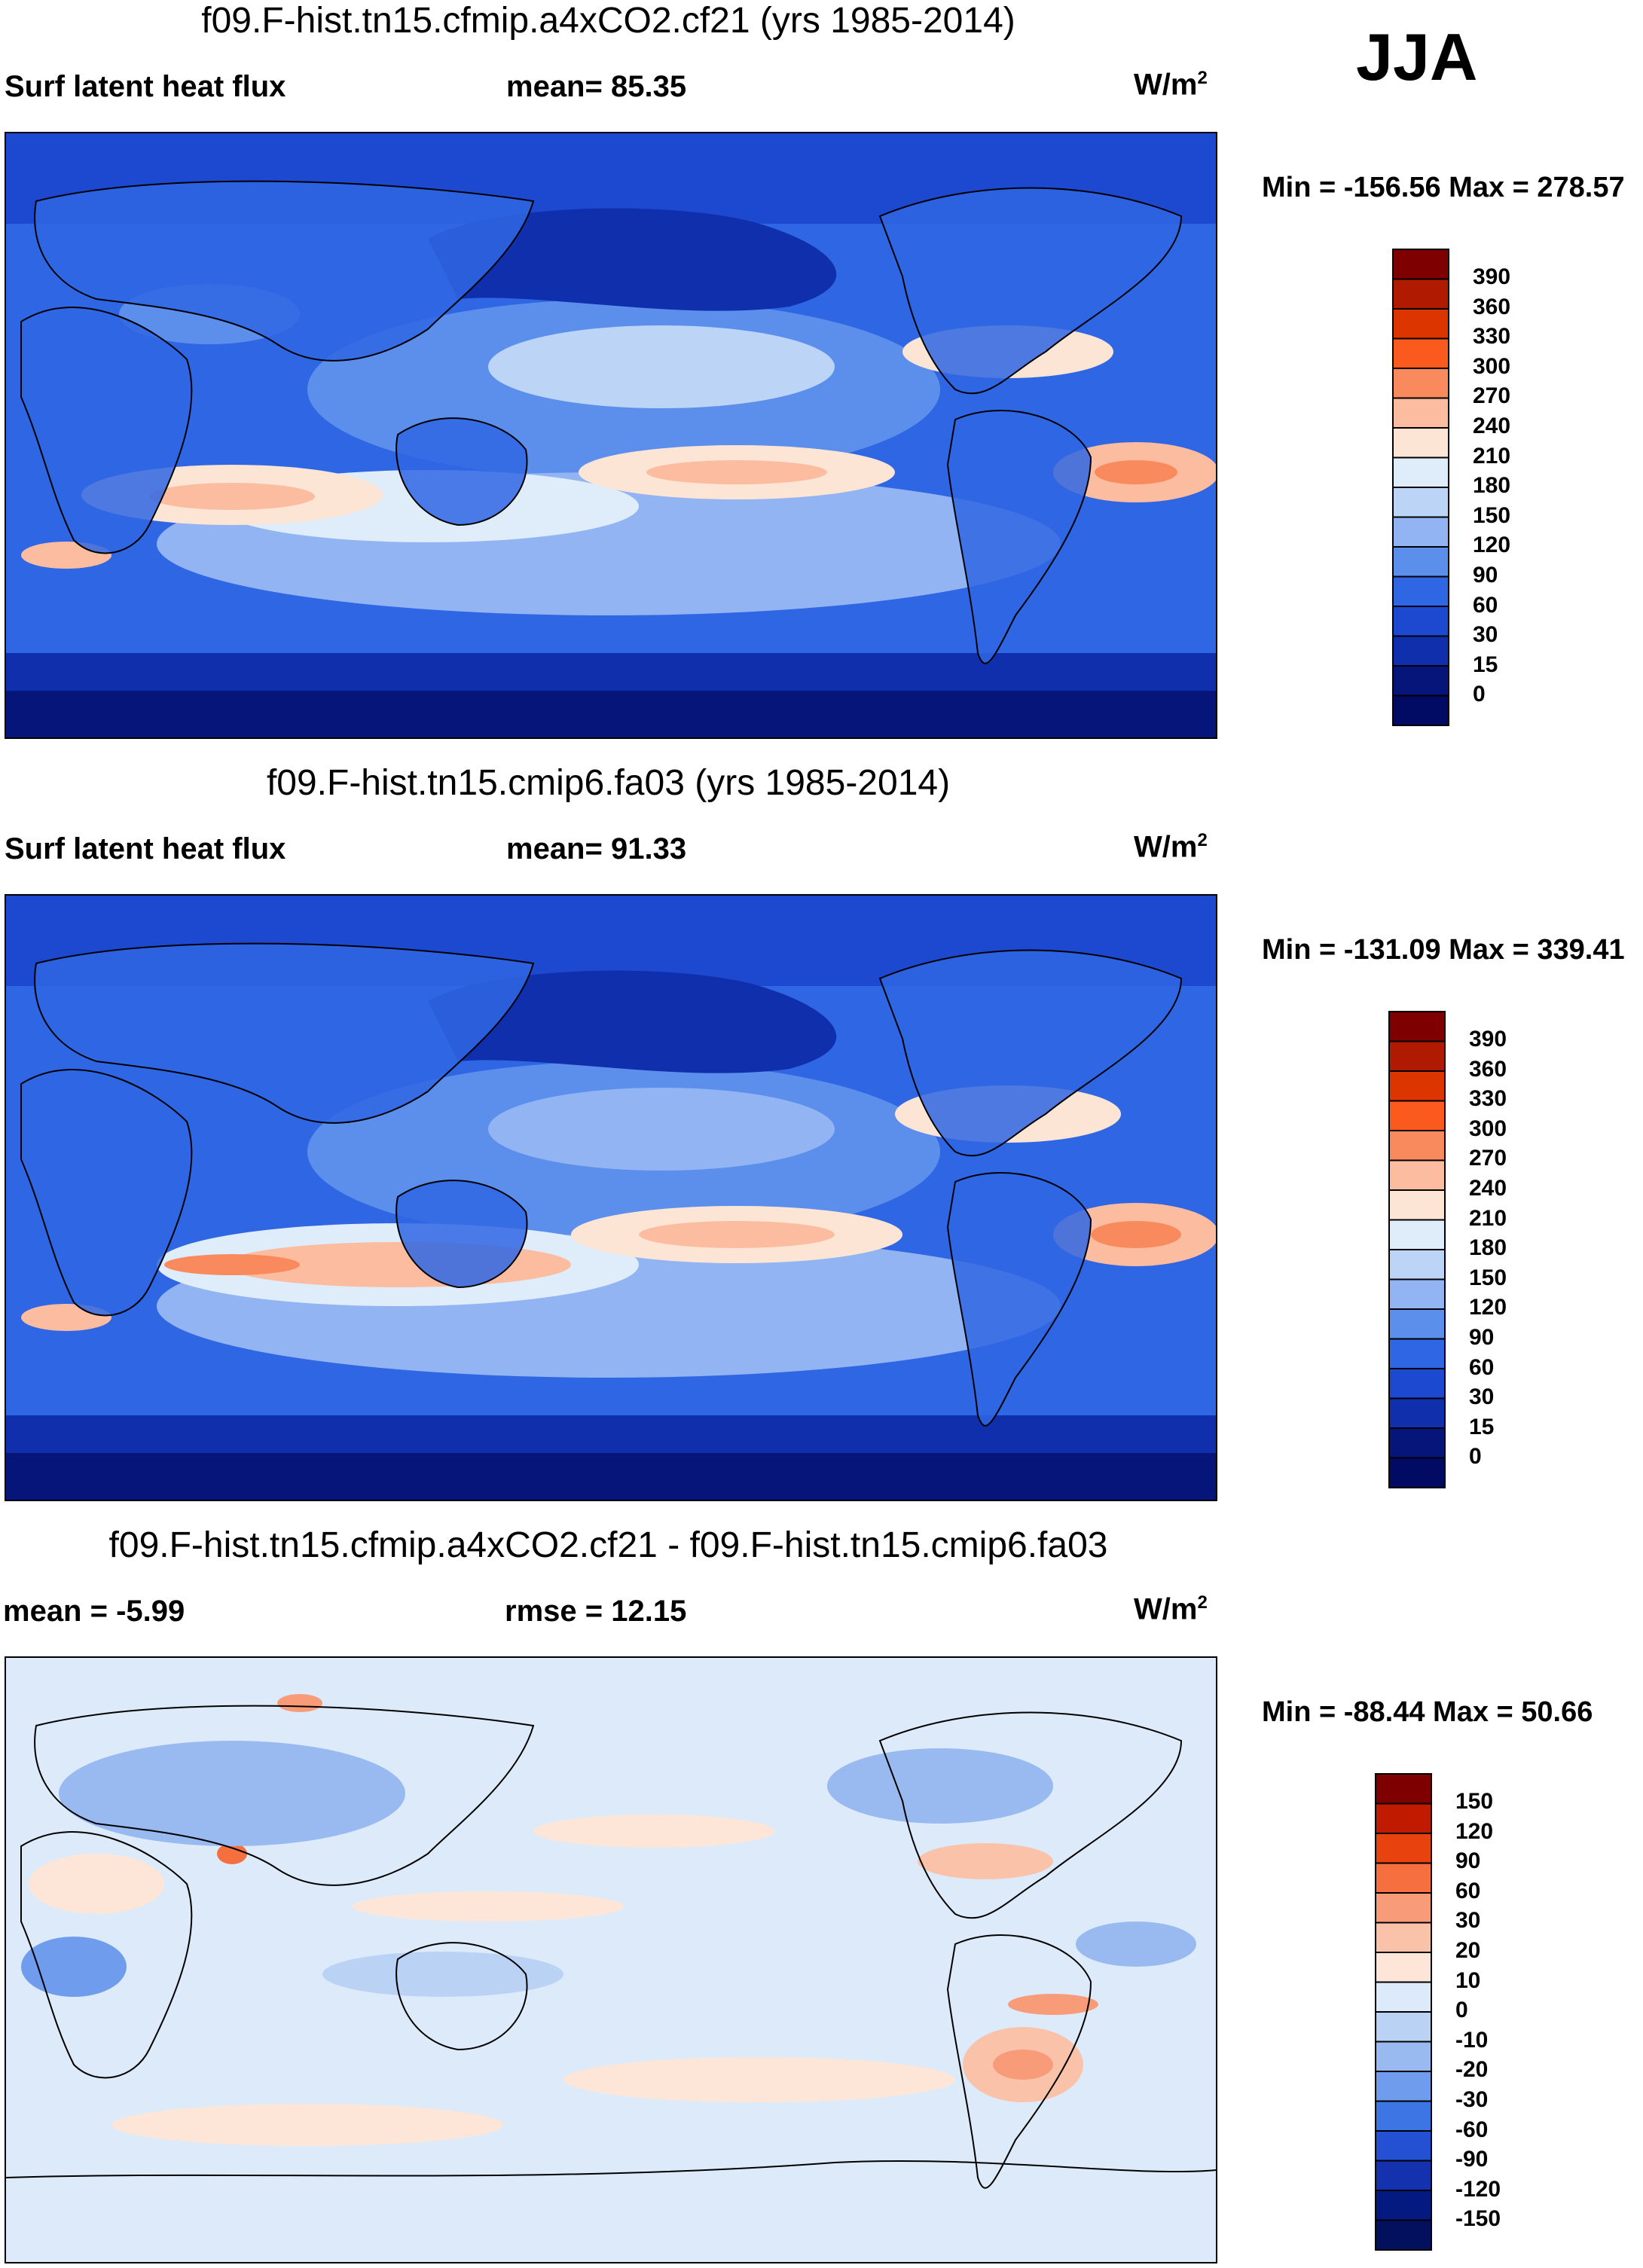 Image resolution: width=1643 pixels, height=2268 pixels. I want to click on colorbar-tick-label: -120, so click(1478, 2189).